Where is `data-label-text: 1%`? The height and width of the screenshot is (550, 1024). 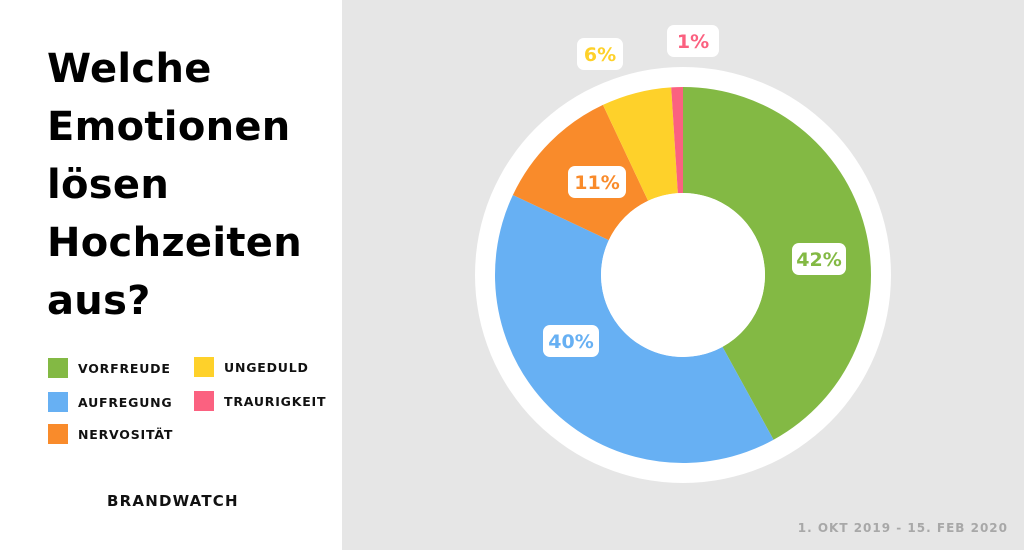
data-label-text: 1% is located at coordinates (693, 42).